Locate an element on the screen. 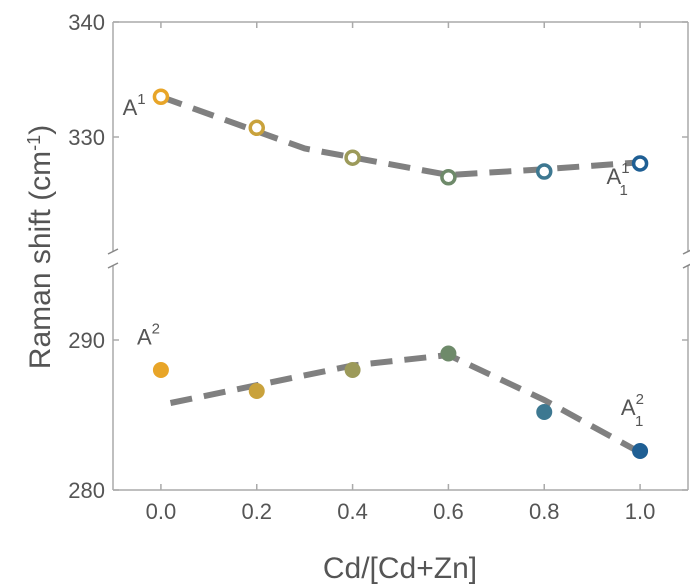 The height and width of the screenshot is (586, 690). y-tick-label: 330 is located at coordinates (86, 137).